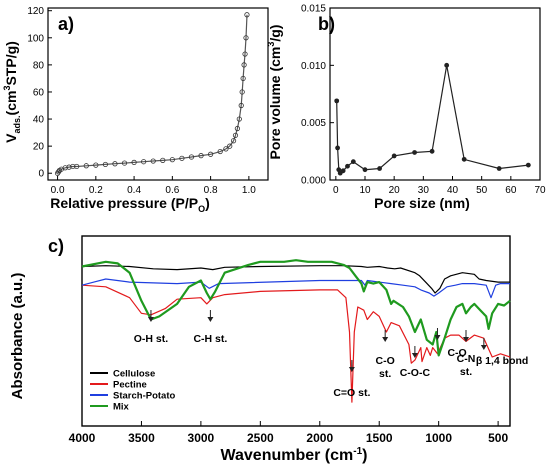  I want to click on panel-c-series-cellulose, so click(295, 279).